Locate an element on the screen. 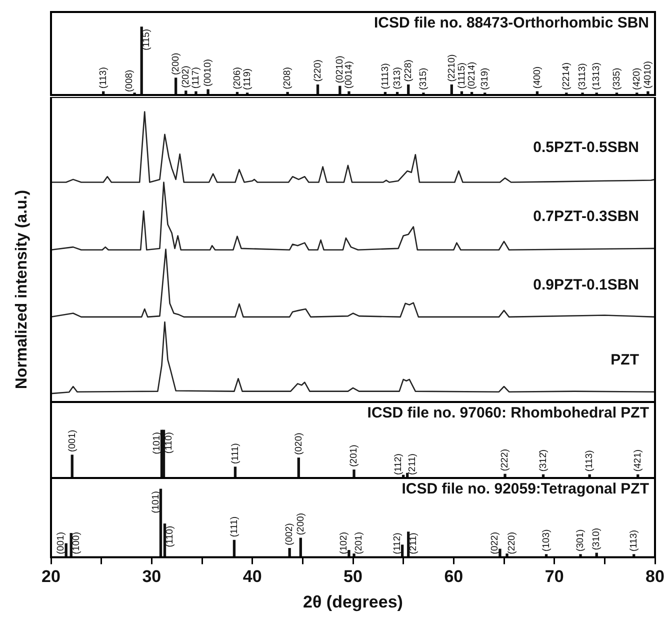 The image size is (670, 617). annotation: (2210) is located at coordinates (452, 68).